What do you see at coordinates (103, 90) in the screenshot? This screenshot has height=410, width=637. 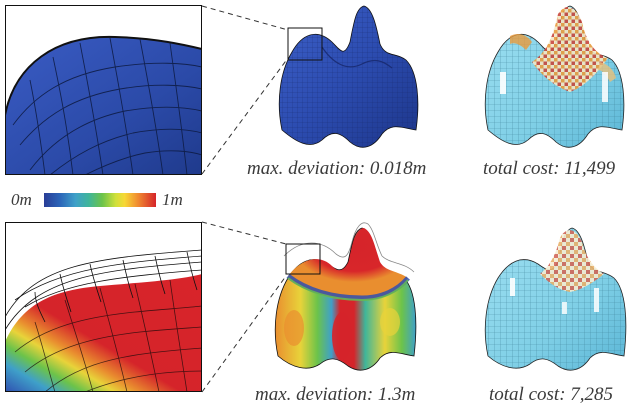 I see `top-zoom-inset` at bounding box center [103, 90].